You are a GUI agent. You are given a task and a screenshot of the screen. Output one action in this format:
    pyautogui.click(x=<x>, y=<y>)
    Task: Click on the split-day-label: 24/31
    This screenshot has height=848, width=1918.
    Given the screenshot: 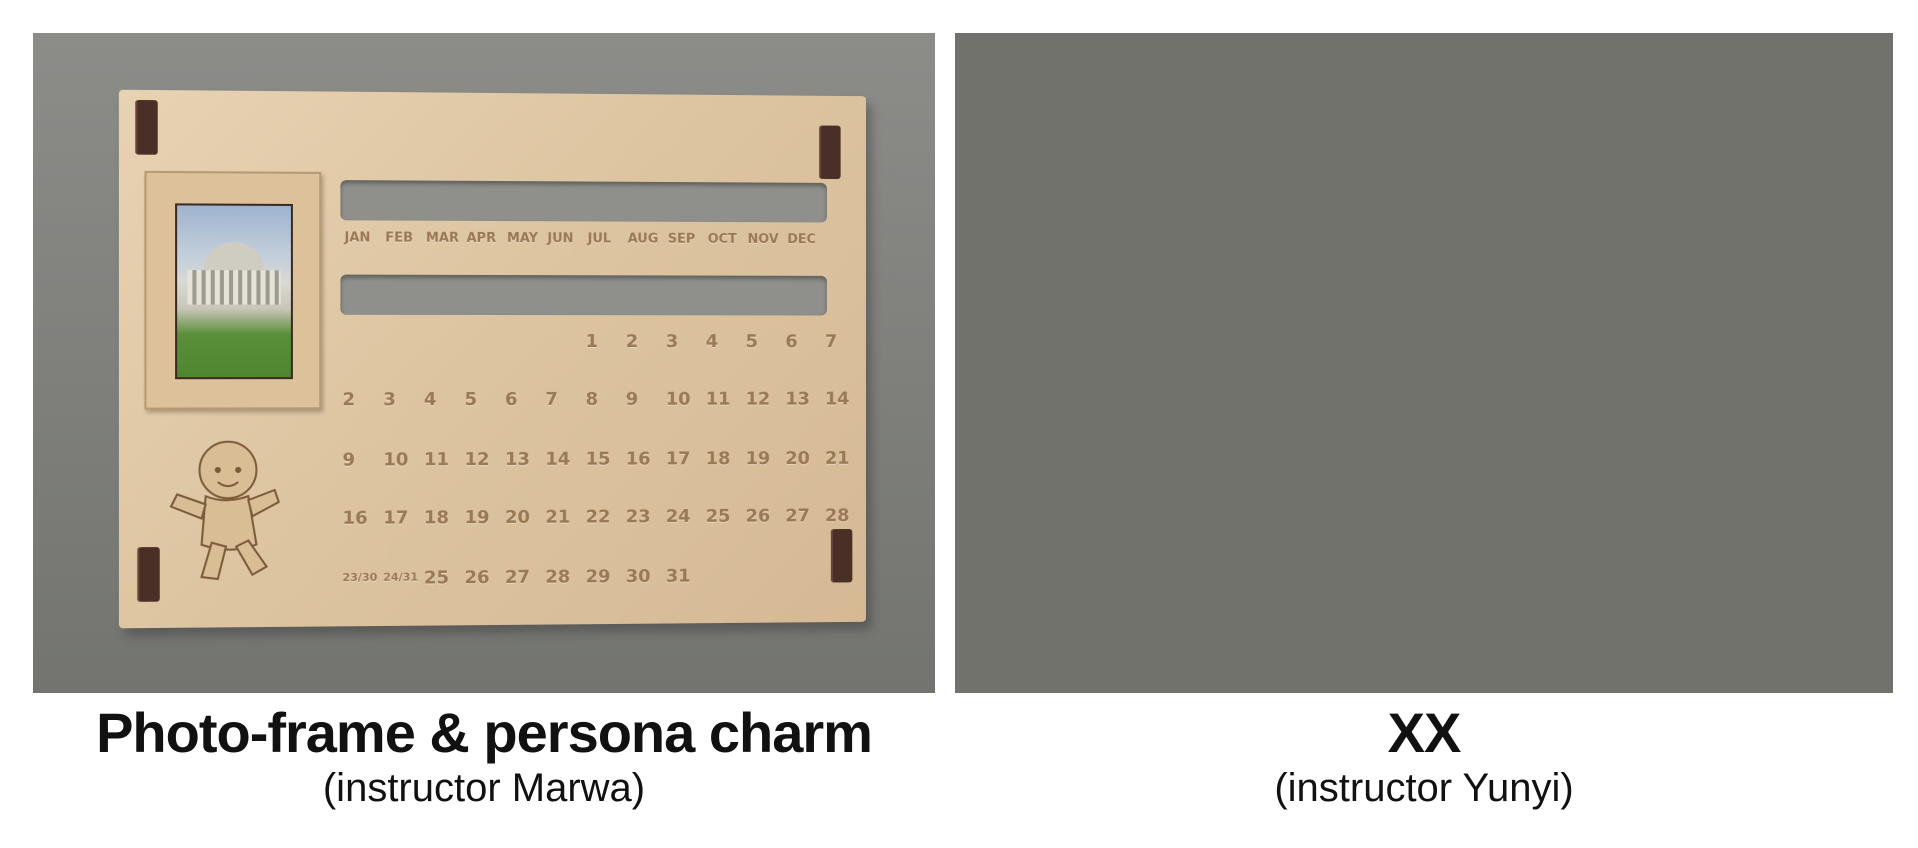 What is the action you would take?
    pyautogui.click(x=401, y=577)
    